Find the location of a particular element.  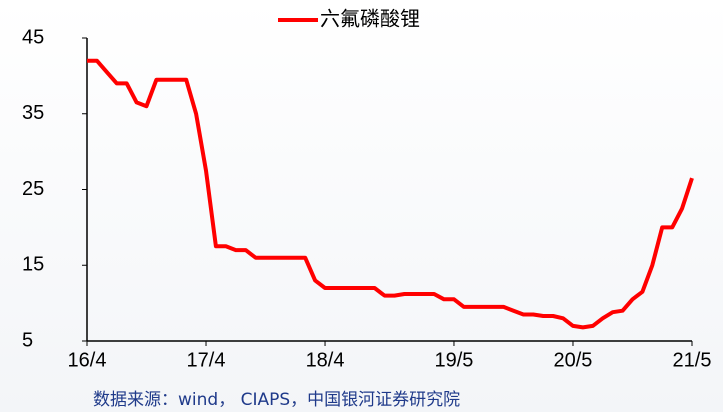

x-tick-label: 18/4 is located at coordinates (325, 360).